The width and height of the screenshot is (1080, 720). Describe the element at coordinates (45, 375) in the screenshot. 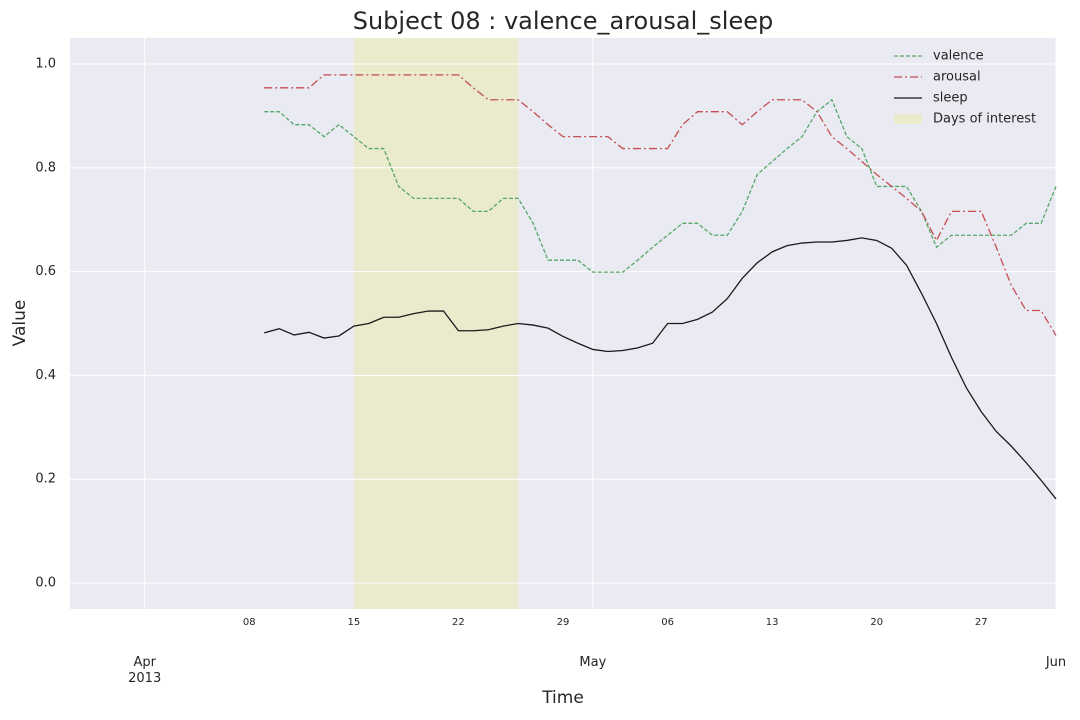

I see `y-tick-label: 0.4` at that location.